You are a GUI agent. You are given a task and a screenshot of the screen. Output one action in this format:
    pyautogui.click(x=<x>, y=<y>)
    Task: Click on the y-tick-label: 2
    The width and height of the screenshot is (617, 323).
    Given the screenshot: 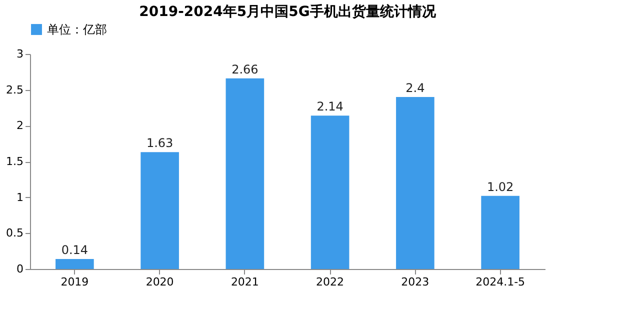 What is the action you would take?
    pyautogui.click(x=20, y=125)
    